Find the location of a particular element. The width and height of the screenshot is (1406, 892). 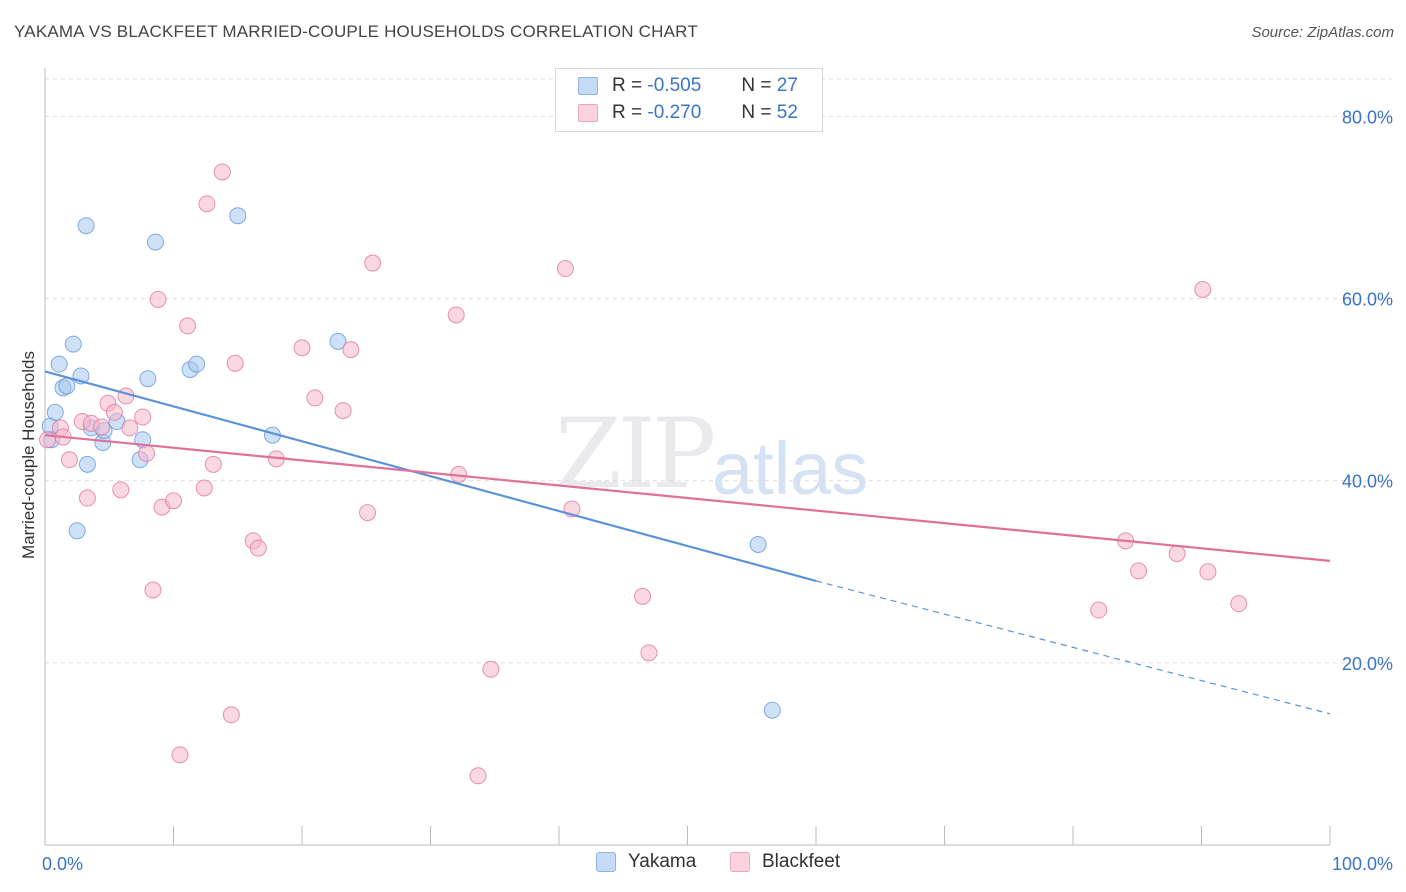

legend-item-yakama: Yakama is located at coordinates (646, 862).